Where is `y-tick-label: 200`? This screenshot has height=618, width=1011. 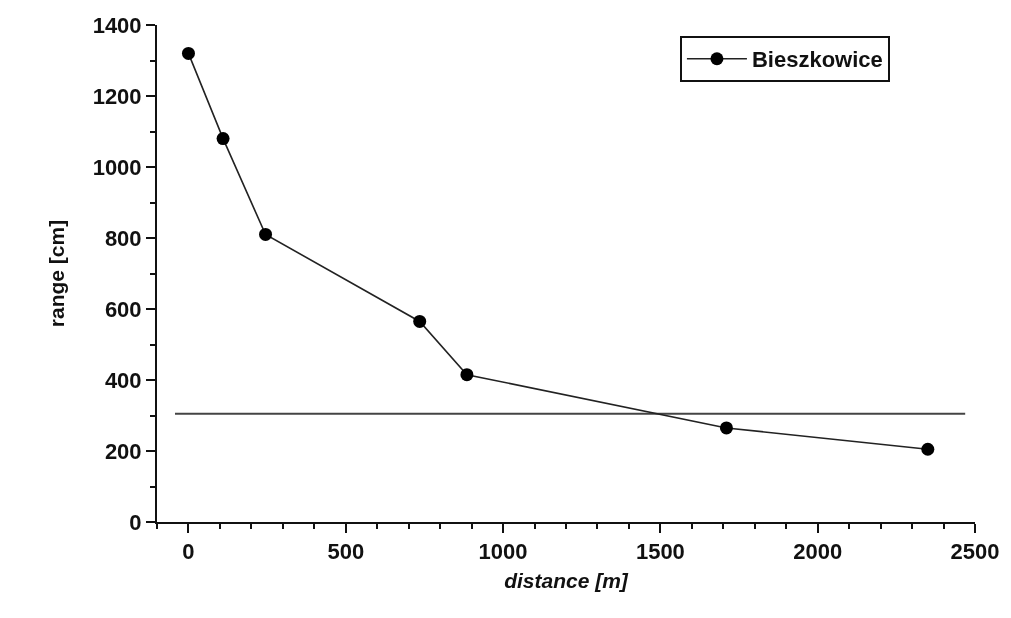 y-tick-label: 200 is located at coordinates (123, 451).